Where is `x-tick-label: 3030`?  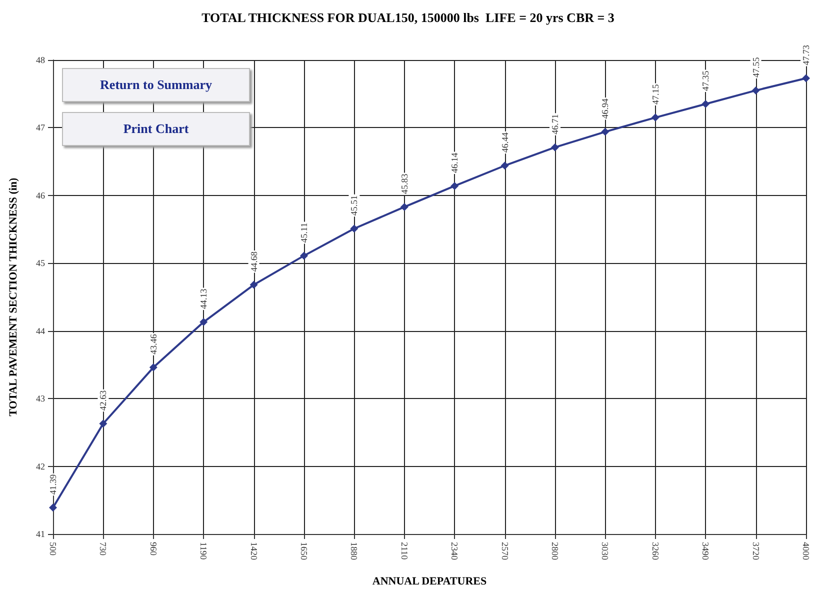 x-tick-label: 3030 is located at coordinates (605, 551).